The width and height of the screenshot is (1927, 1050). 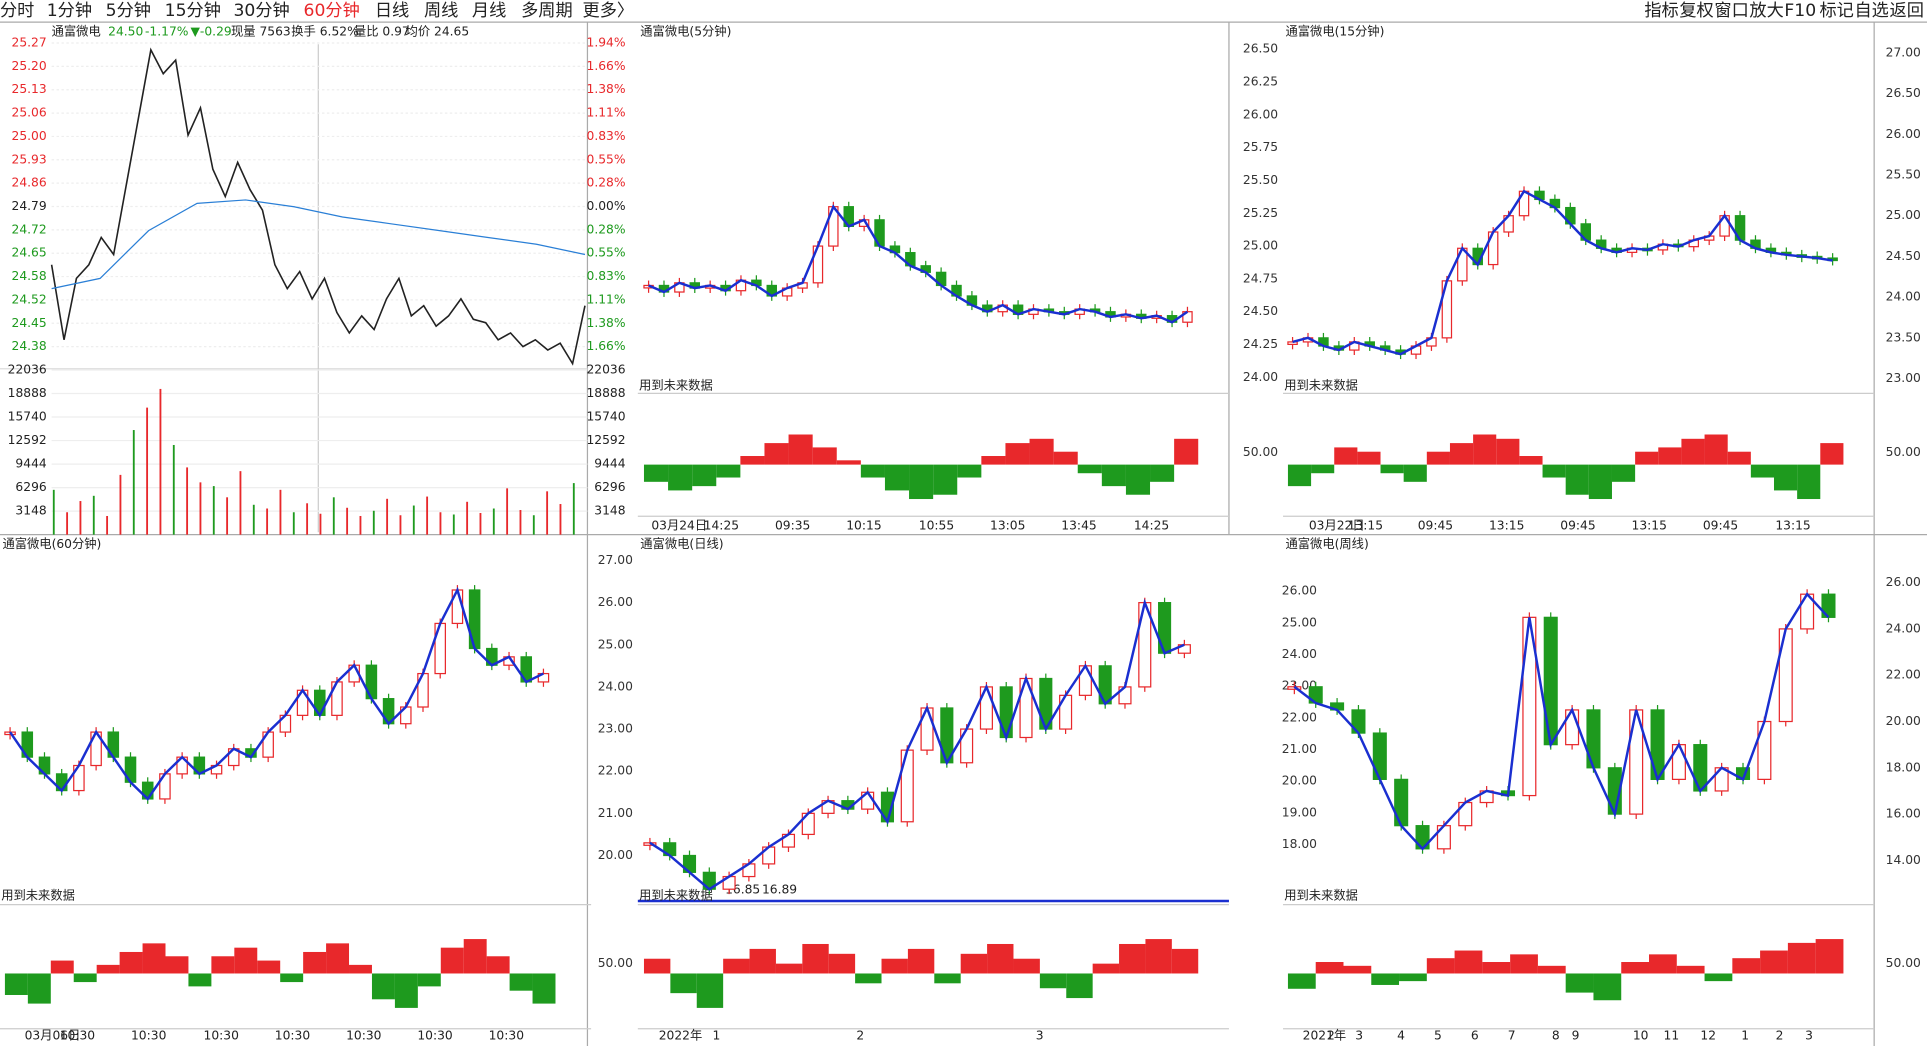 What do you see at coordinates (615, 771) in the screenshot?
I see `price-tick-label: 22.00` at bounding box center [615, 771].